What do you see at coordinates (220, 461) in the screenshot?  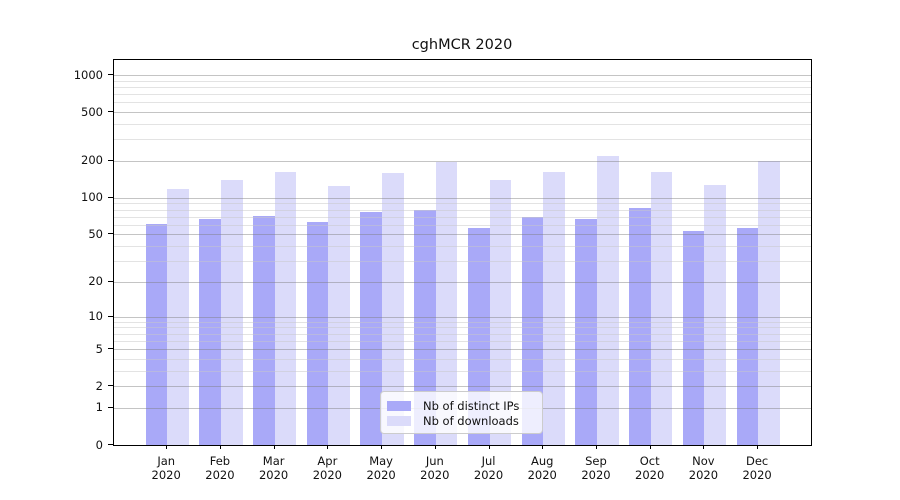 I see `x-tick-label-month: Feb` at bounding box center [220, 461].